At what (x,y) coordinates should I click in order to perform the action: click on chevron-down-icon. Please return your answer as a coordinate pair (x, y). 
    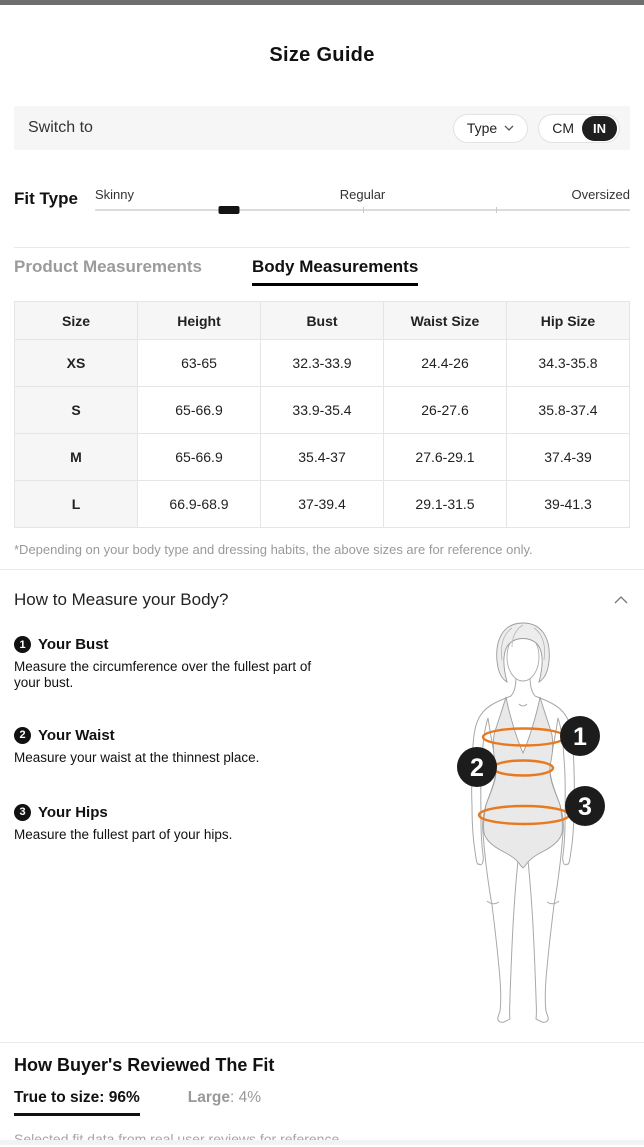
    Looking at the image, I should click on (509, 128).